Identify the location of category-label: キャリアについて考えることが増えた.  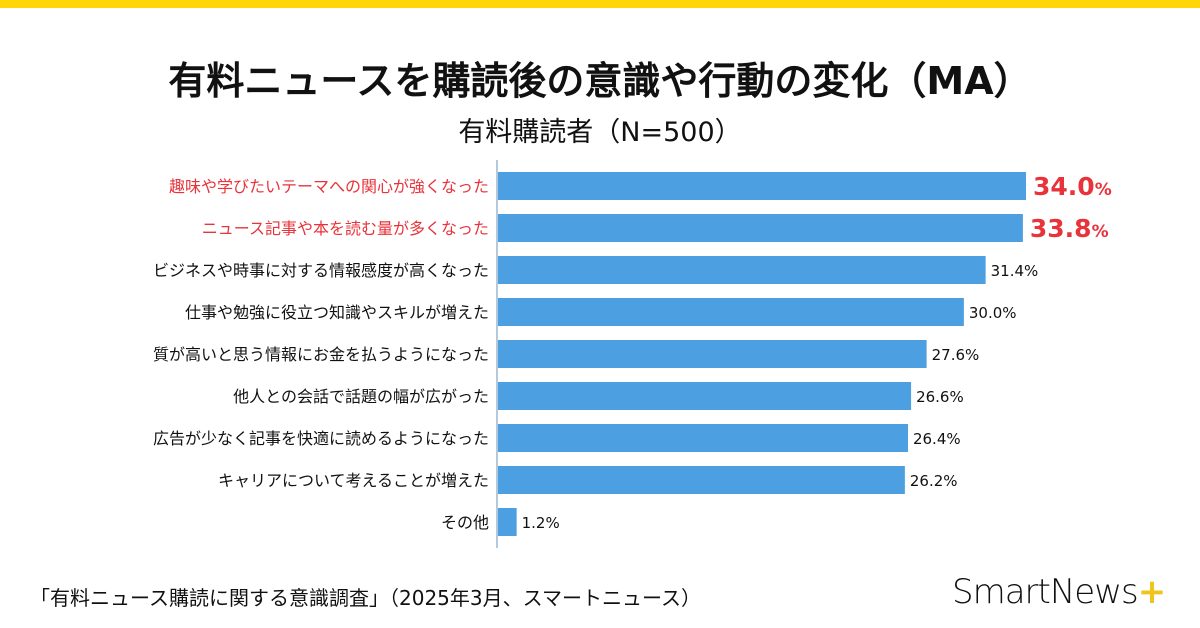
(353, 480).